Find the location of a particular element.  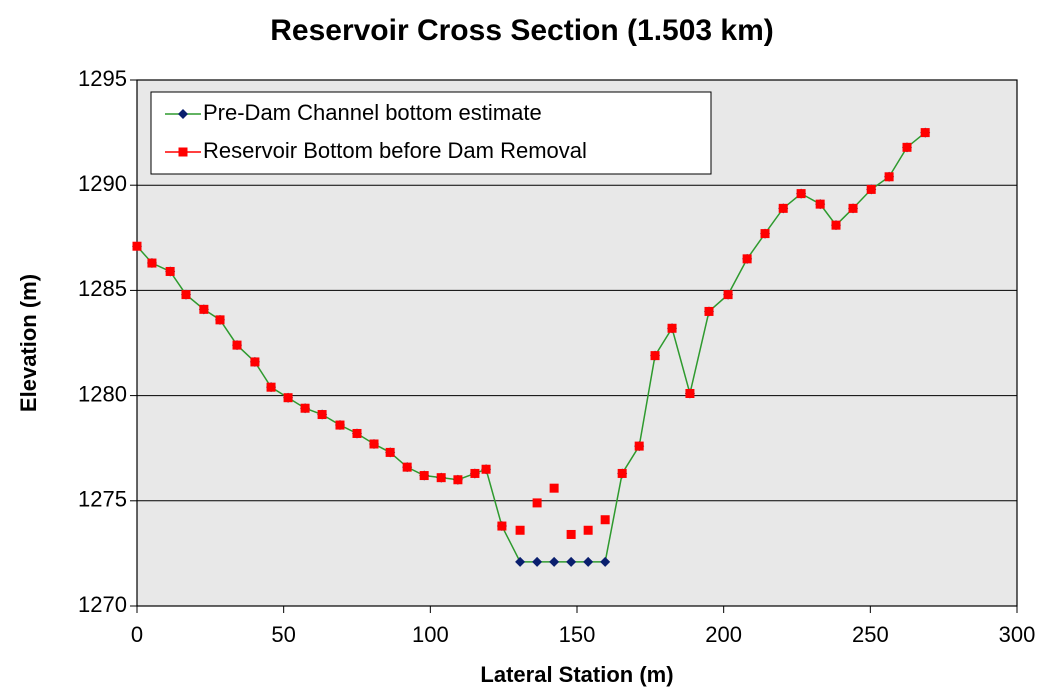

x-tick-label: 50 is located at coordinates (283, 634).